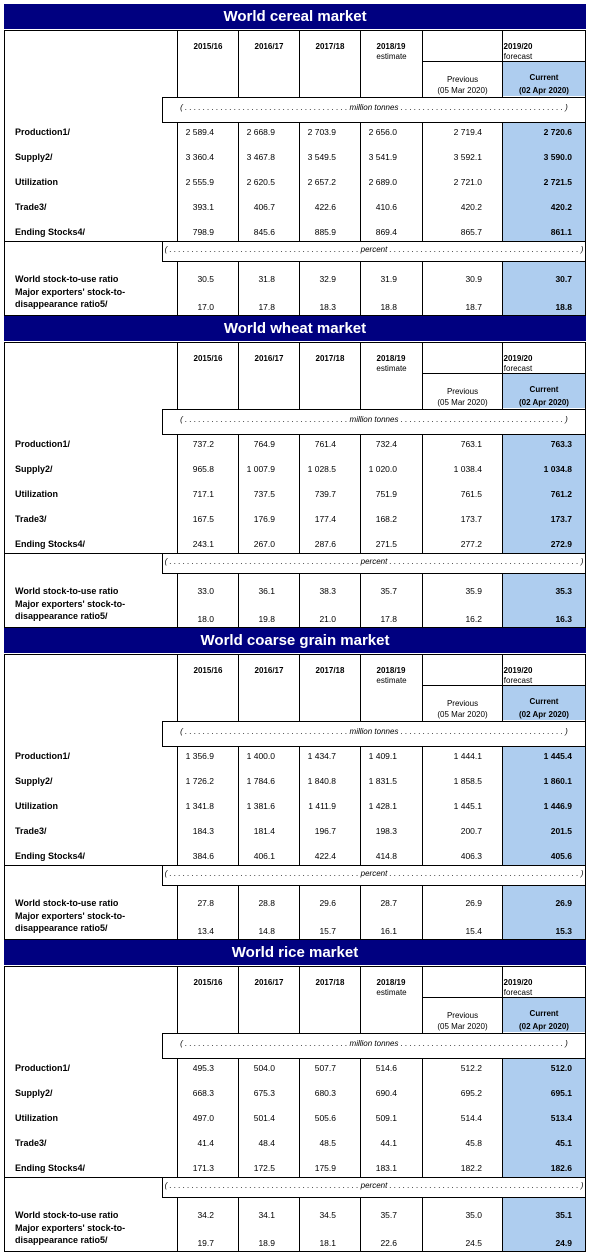  Describe the element at coordinates (388, 931) in the screenshot. I see `table-cell: 16.1` at that location.